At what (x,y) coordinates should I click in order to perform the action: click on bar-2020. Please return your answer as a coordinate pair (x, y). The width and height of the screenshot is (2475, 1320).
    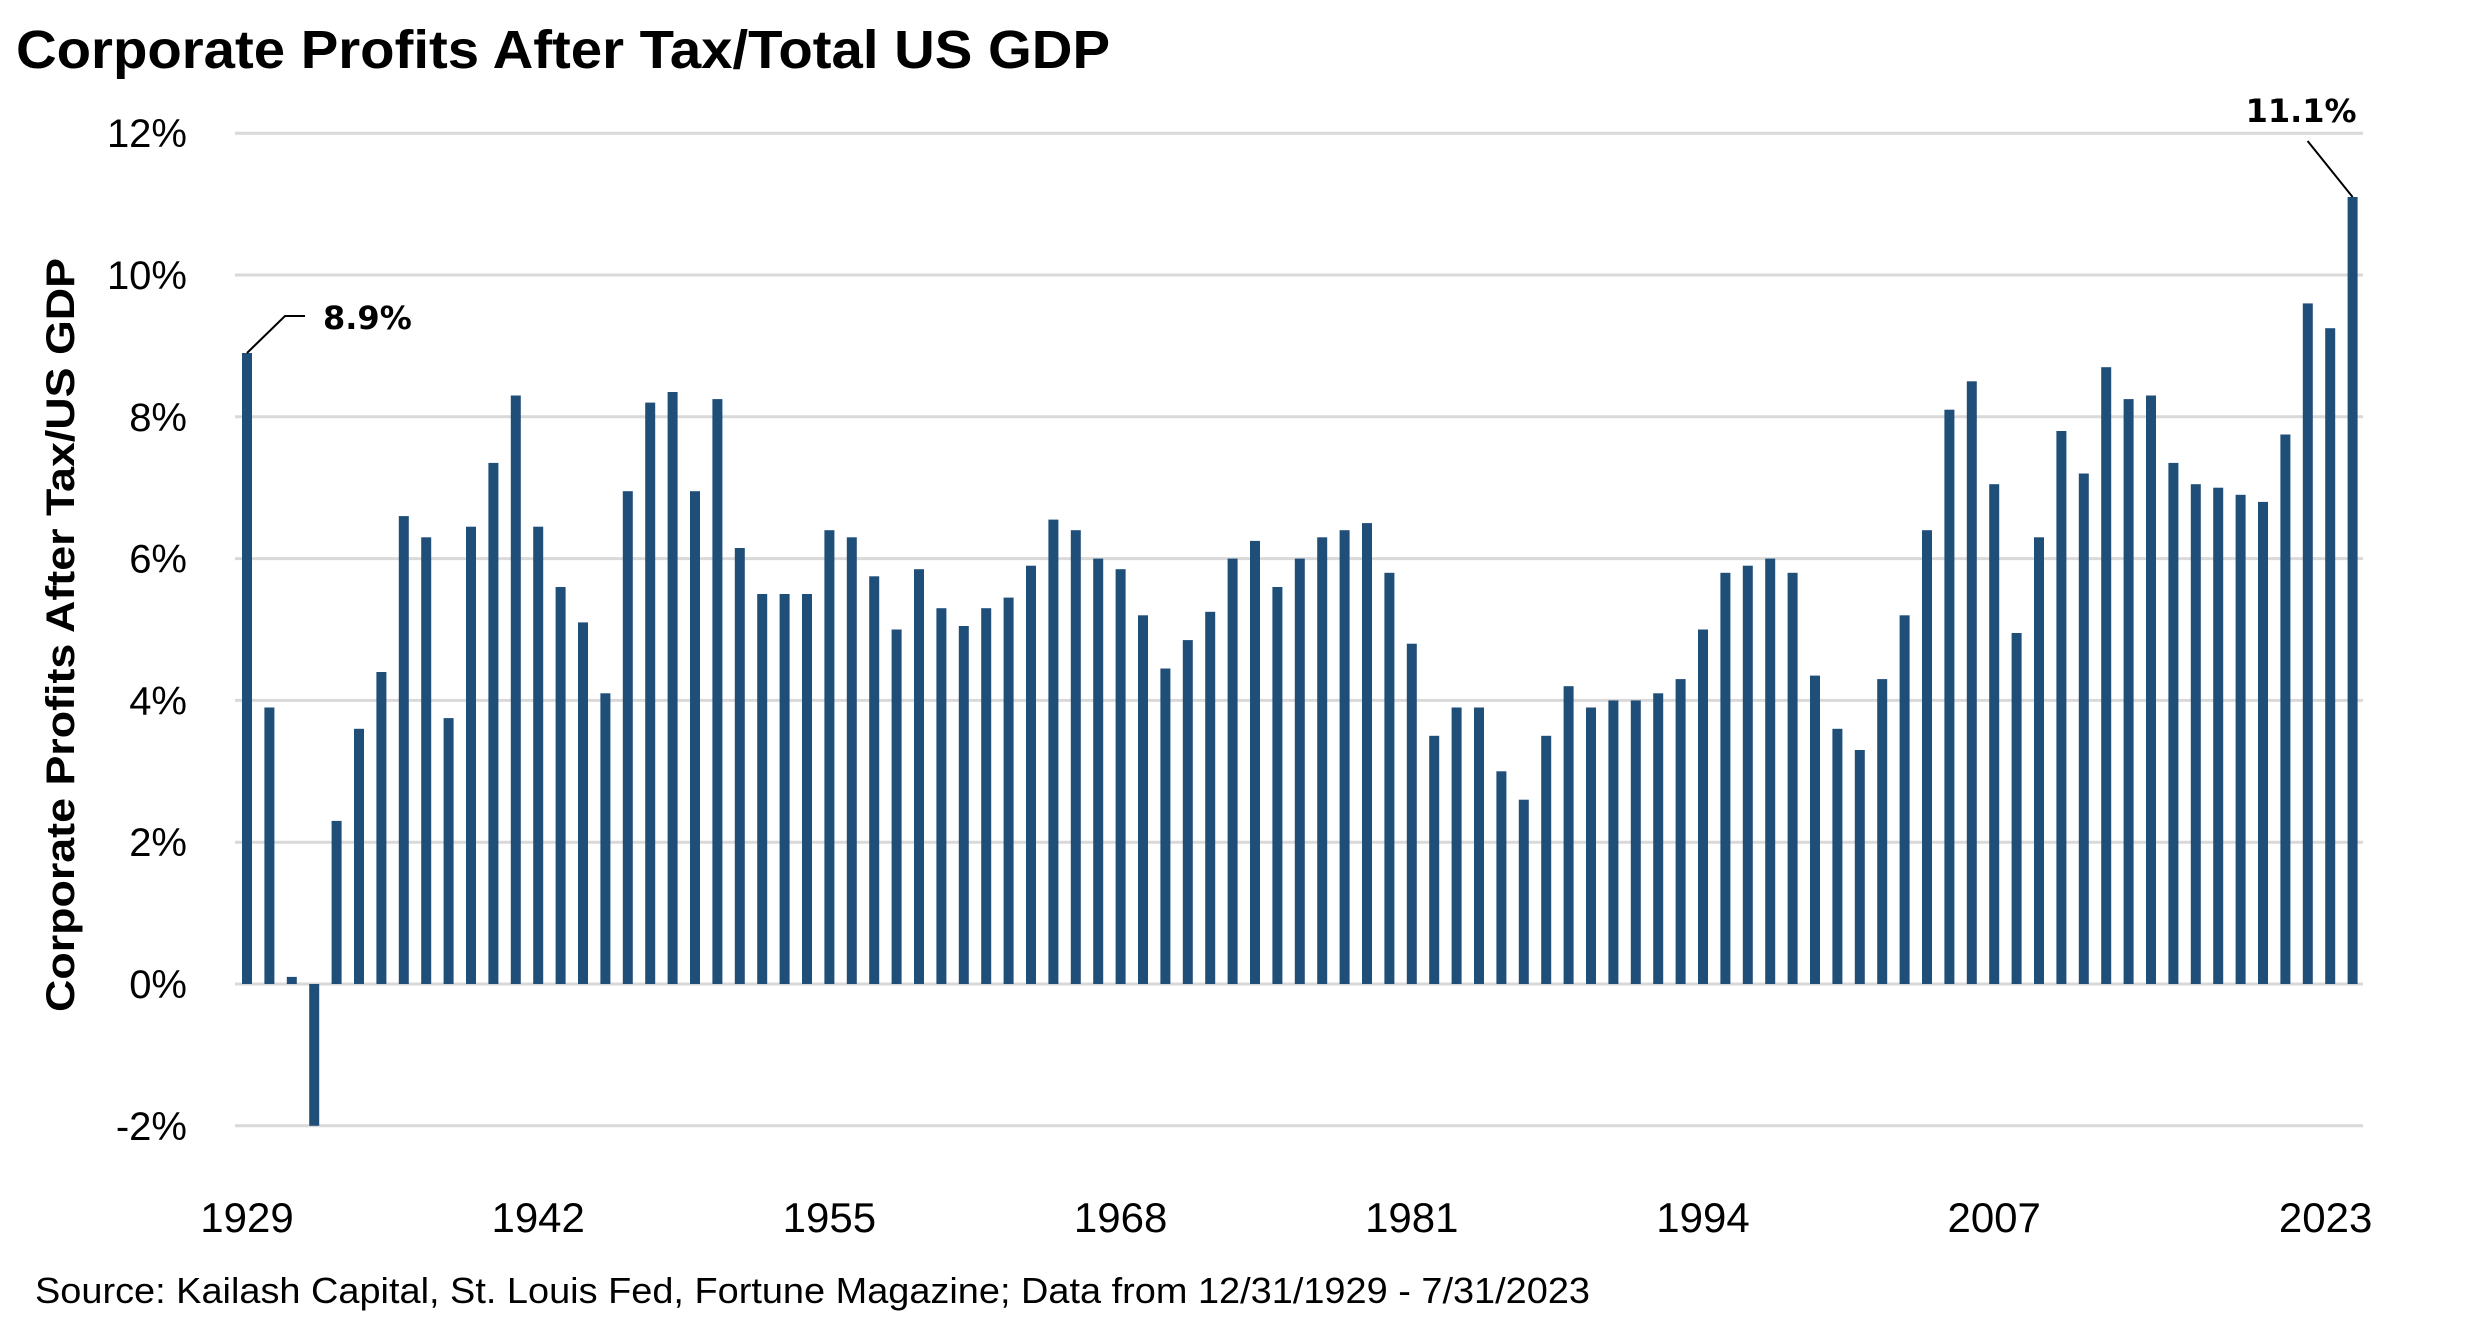
    Looking at the image, I should click on (2285, 709).